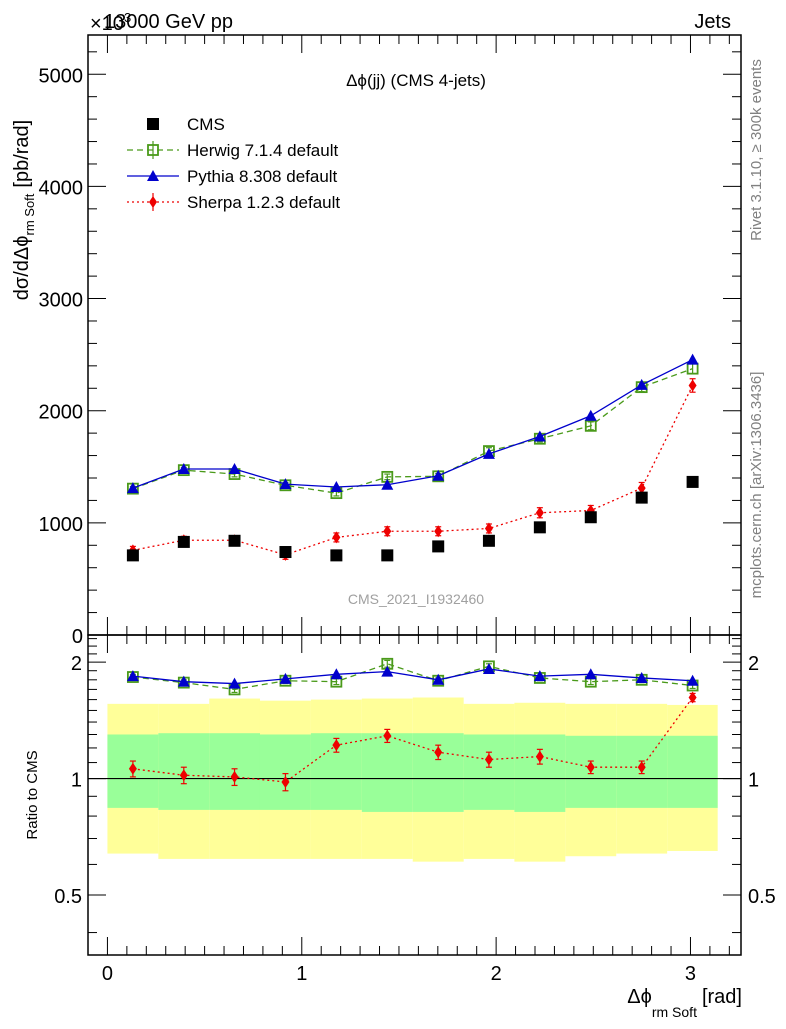 The width and height of the screenshot is (786, 1029). I want to click on legend-label-pythia-8-308-default: Pythia 8.308 default, so click(262, 176).